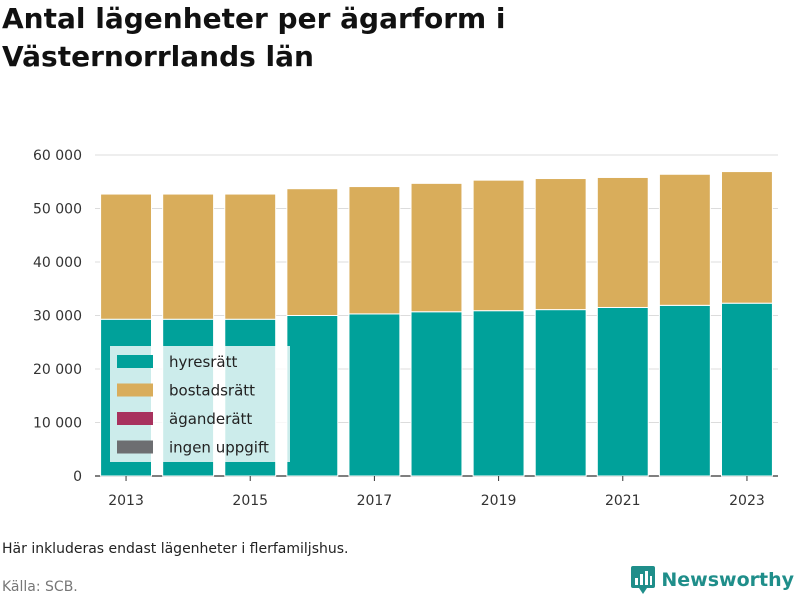  I want to click on x-tick-label: 2013, so click(126, 501).